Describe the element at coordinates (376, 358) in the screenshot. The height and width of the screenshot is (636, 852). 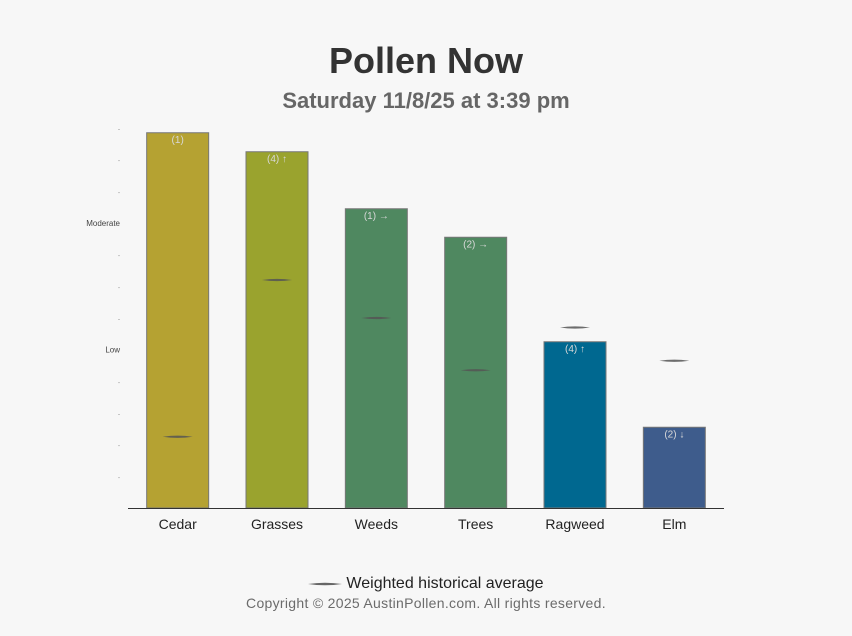
I see `bar-weeds` at that location.